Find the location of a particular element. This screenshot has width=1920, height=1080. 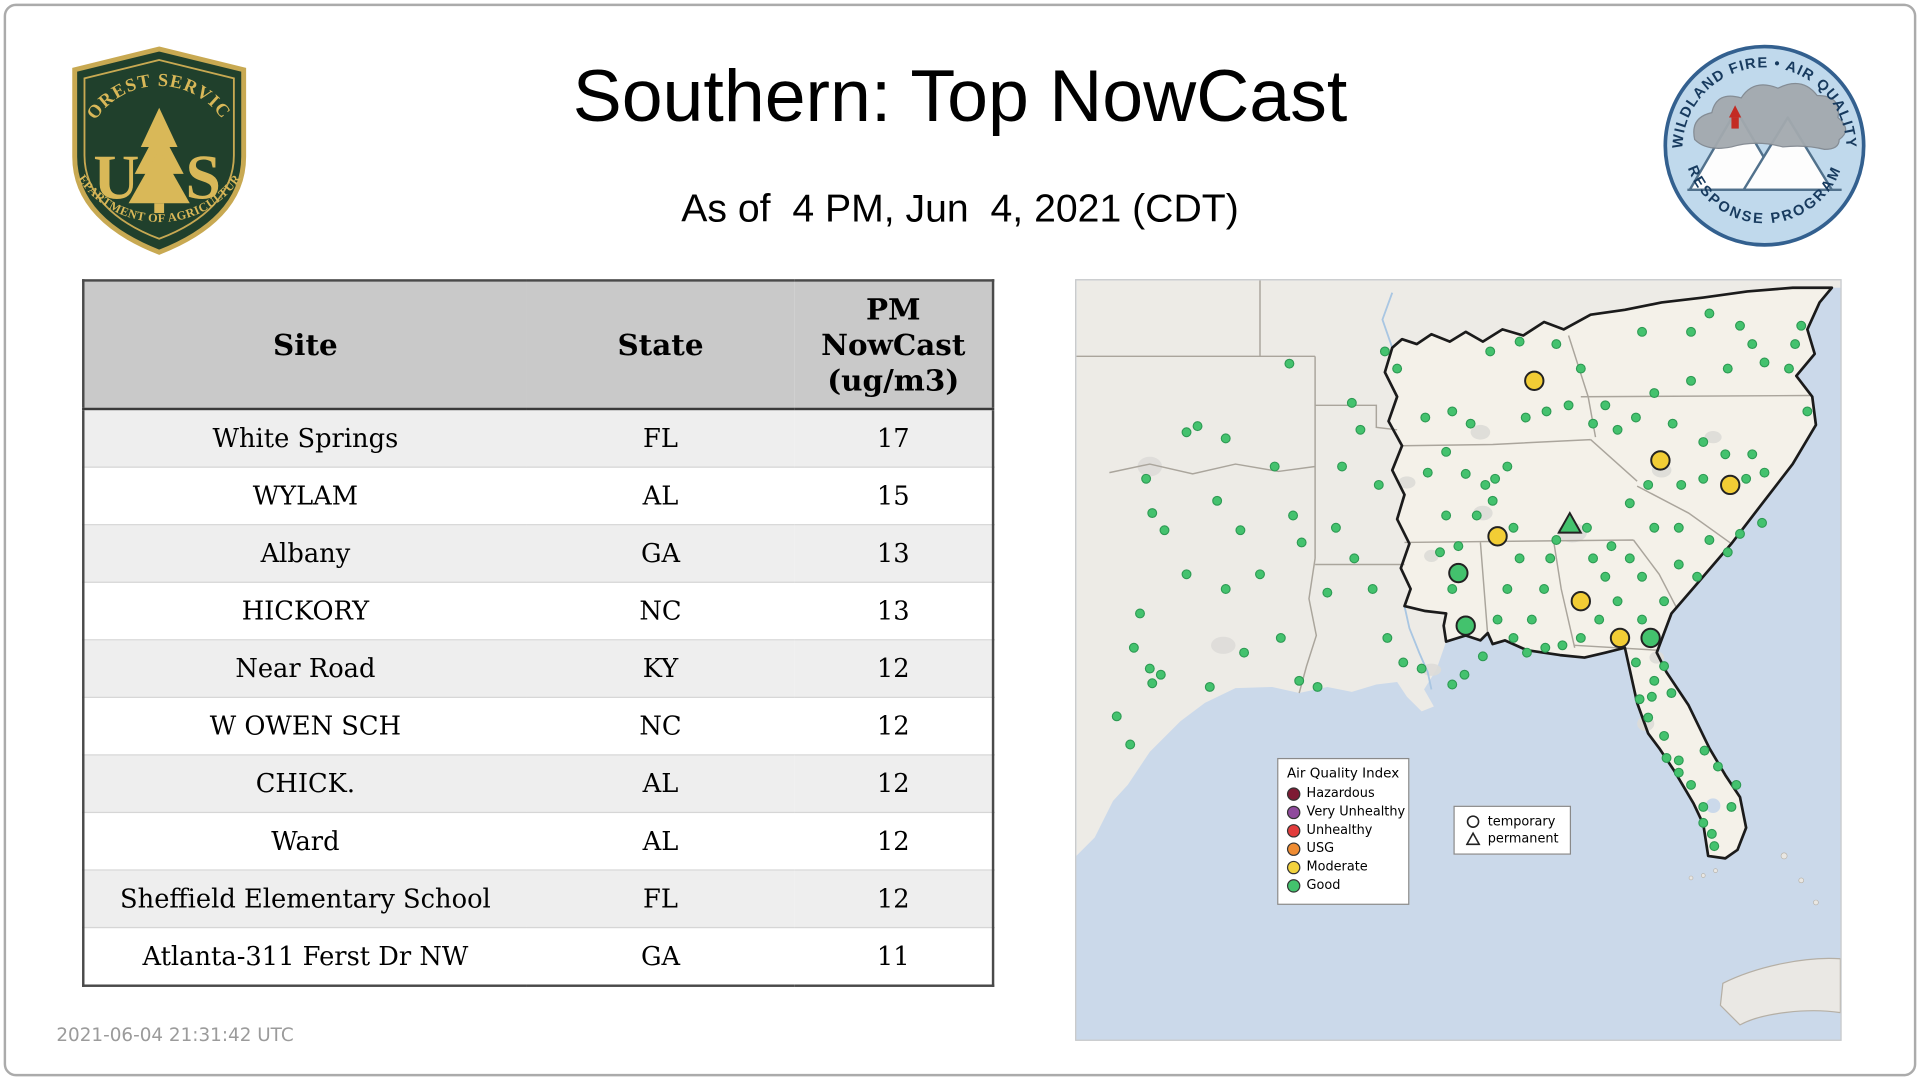

site-cell: Sheffield Elementary School is located at coordinates (305, 899).